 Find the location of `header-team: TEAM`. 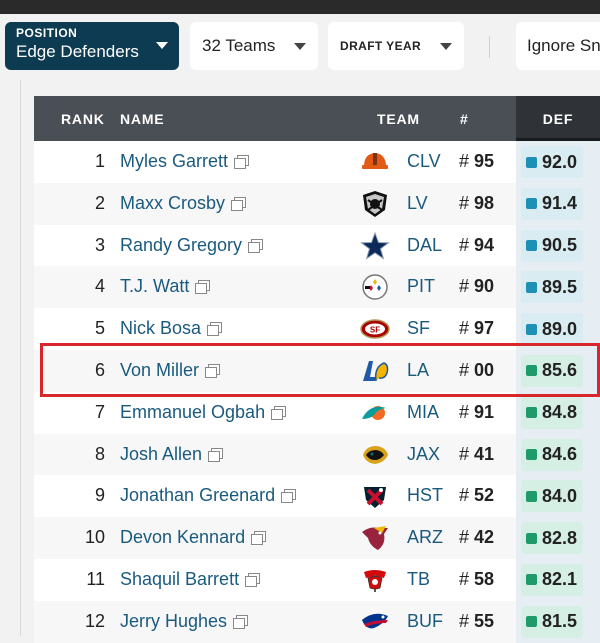

header-team: TEAM is located at coordinates (398, 119).